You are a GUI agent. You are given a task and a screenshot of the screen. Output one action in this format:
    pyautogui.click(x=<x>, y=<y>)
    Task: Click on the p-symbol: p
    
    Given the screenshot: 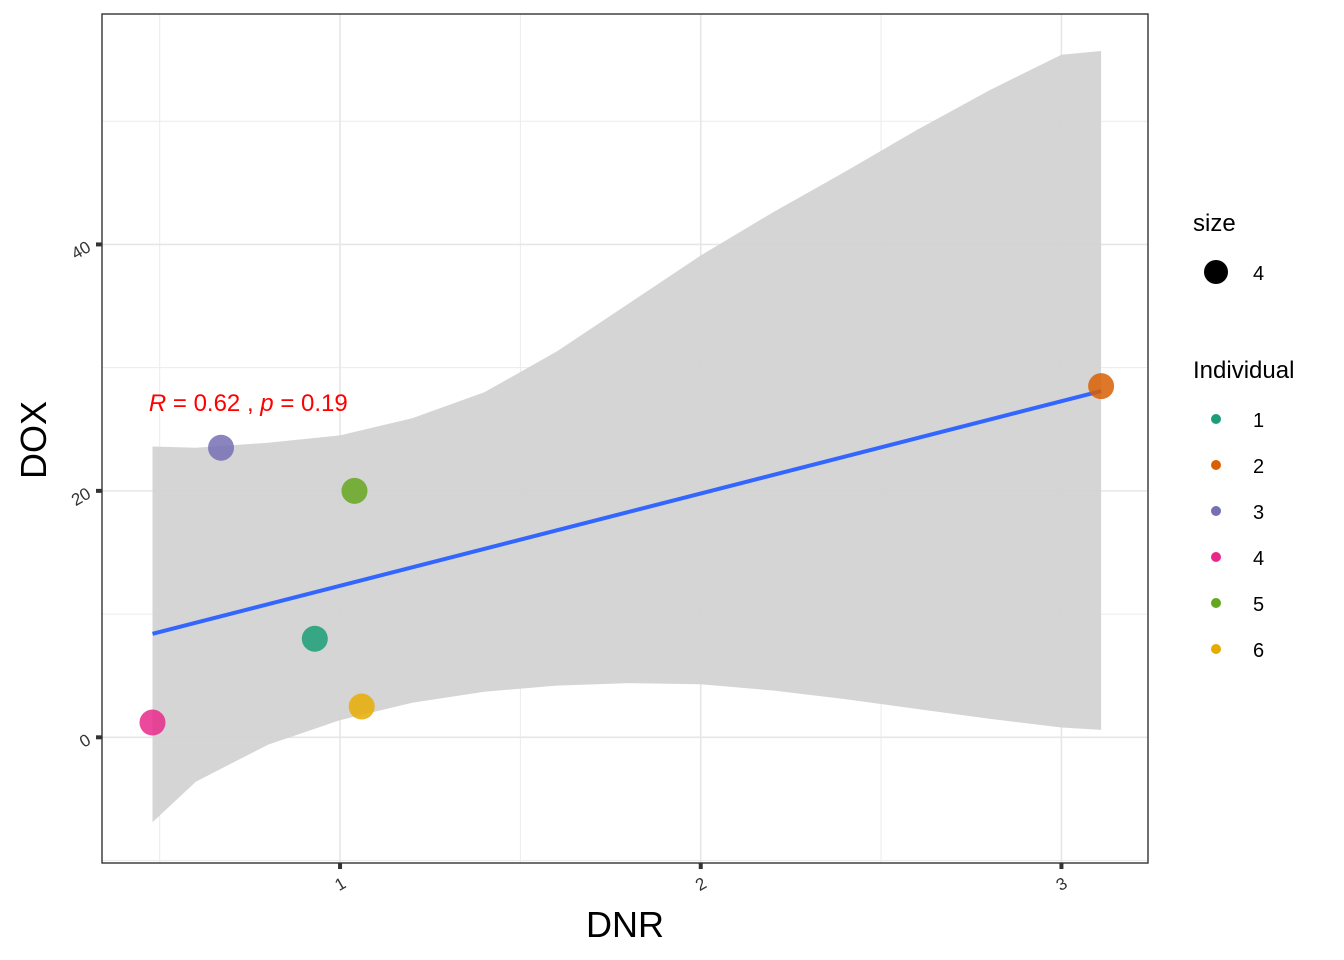 What is the action you would take?
    pyautogui.click(x=266, y=403)
    